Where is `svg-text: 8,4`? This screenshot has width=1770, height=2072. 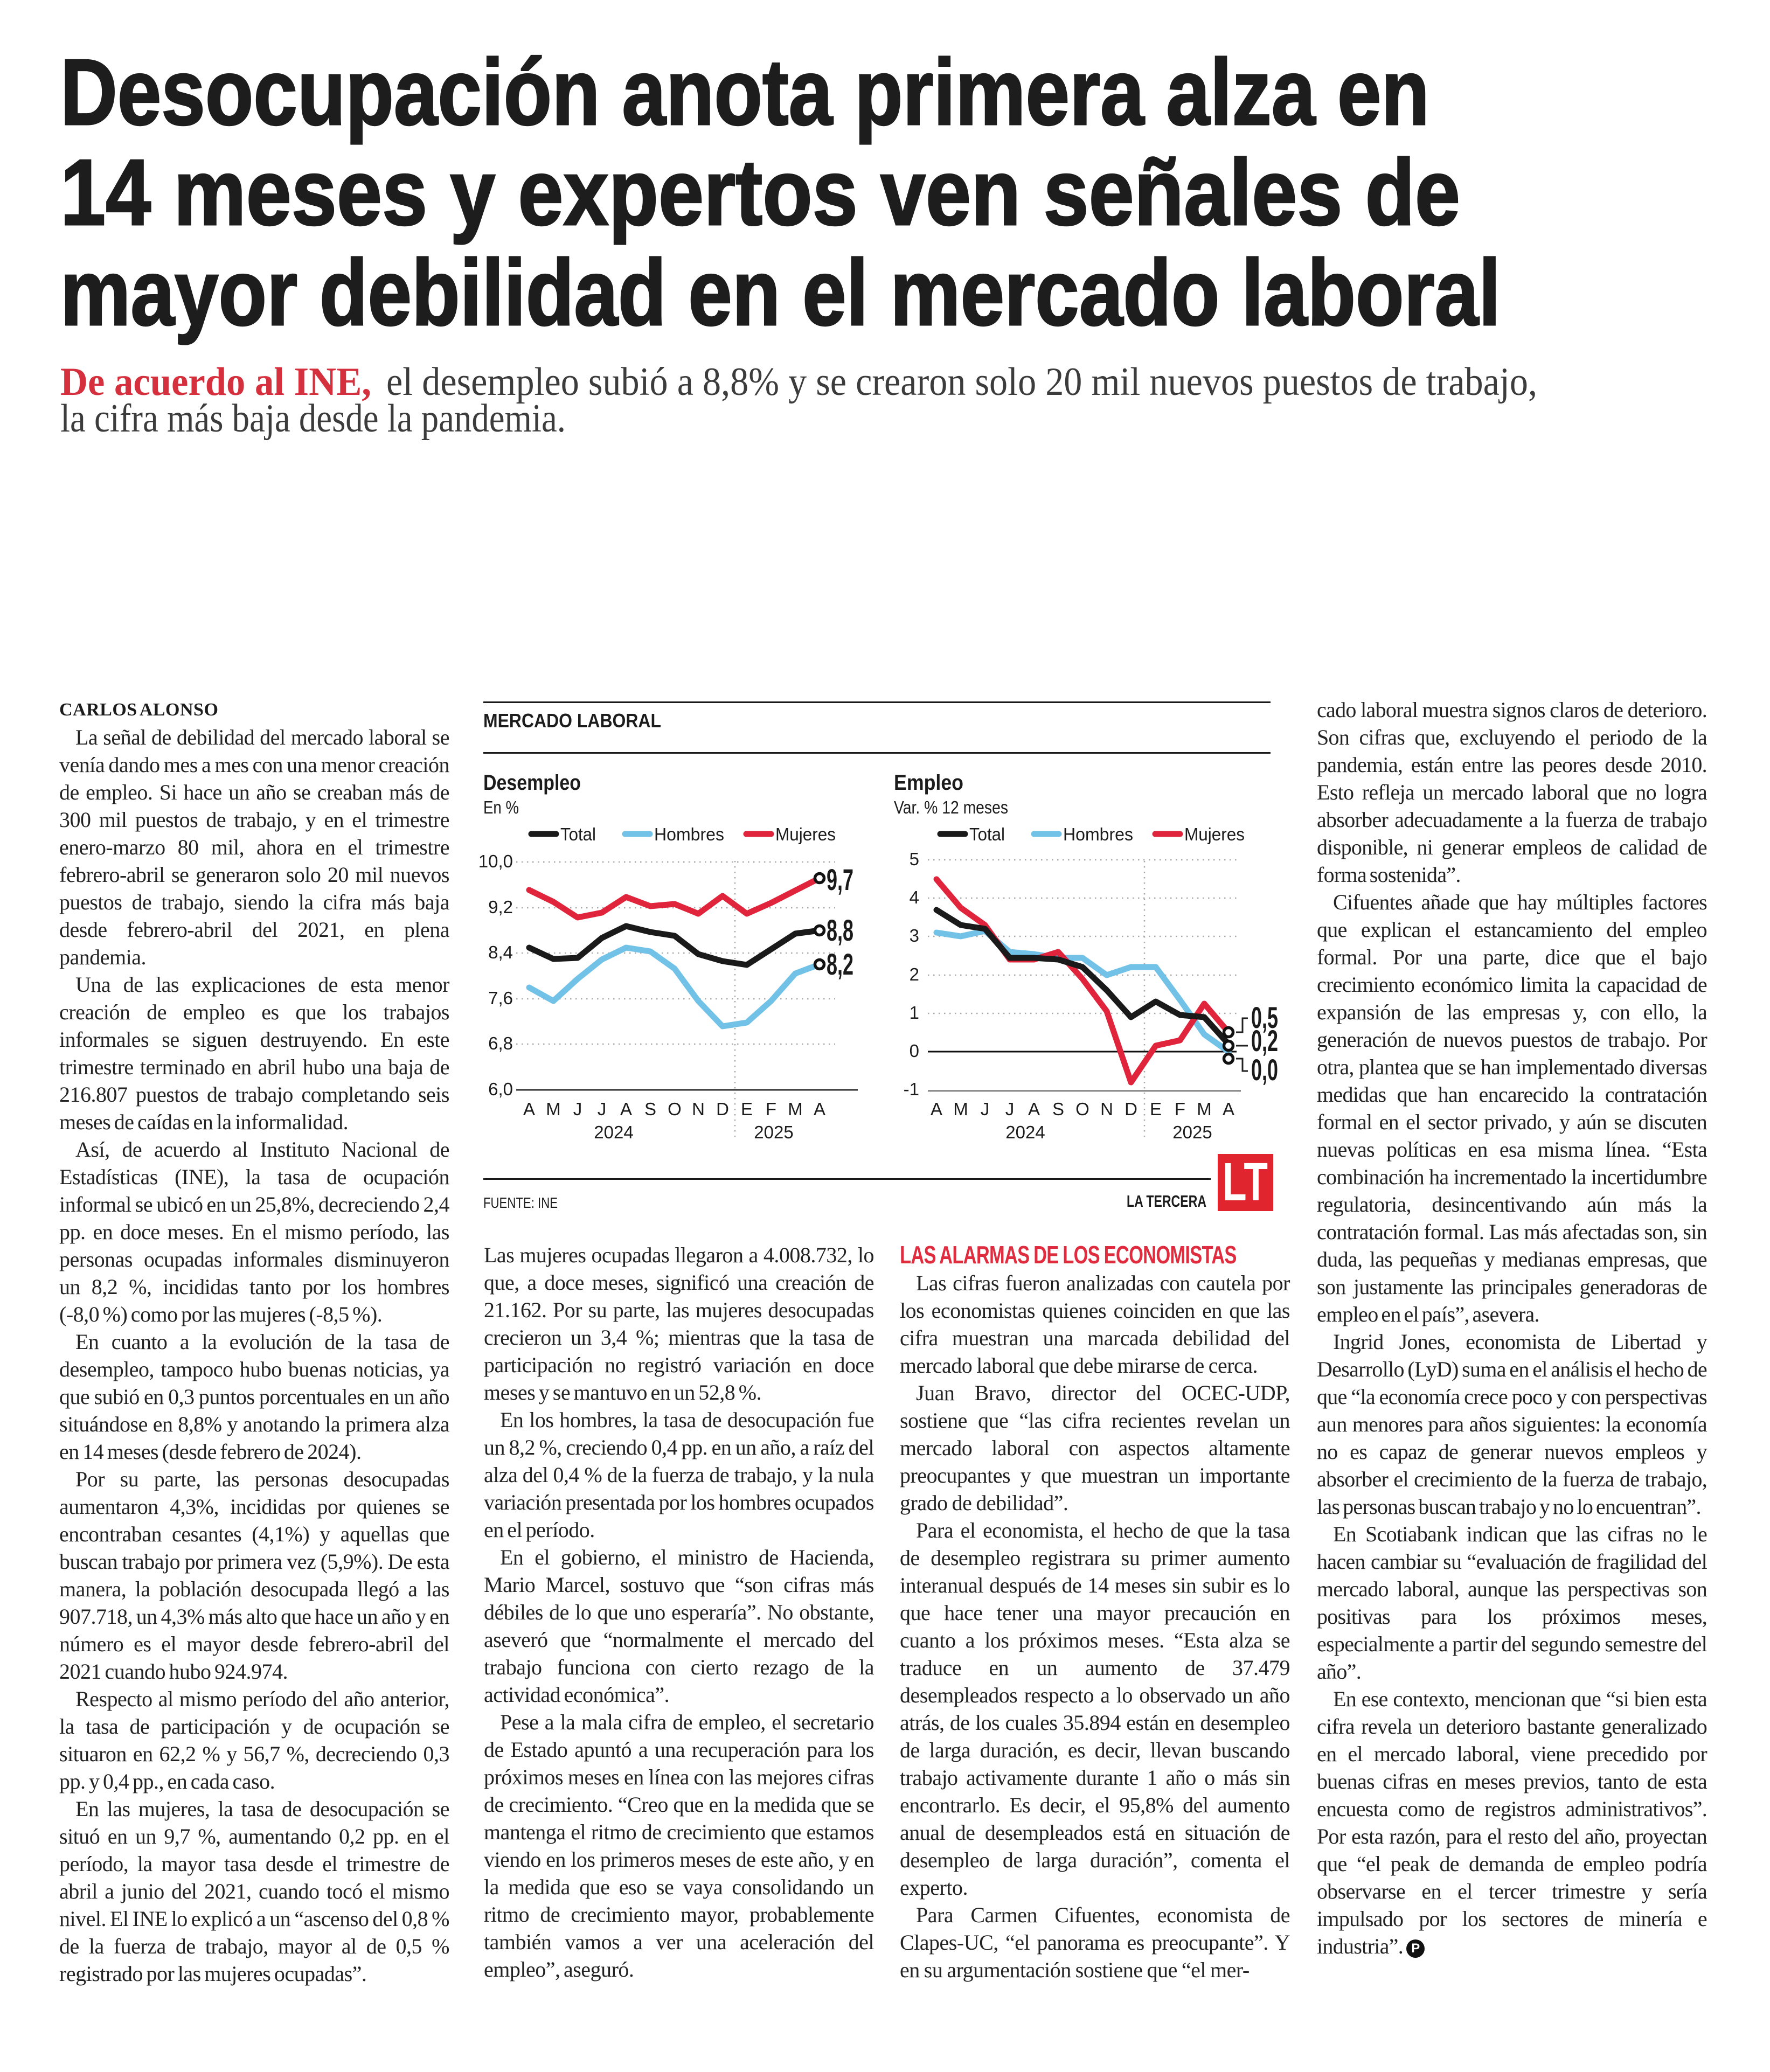 svg-text: 8,4 is located at coordinates (500, 952).